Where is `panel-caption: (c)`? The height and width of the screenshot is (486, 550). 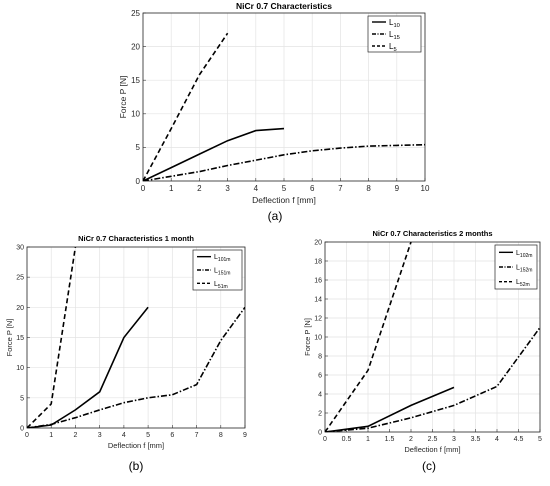 panel-caption: (c) is located at coordinates (429, 466).